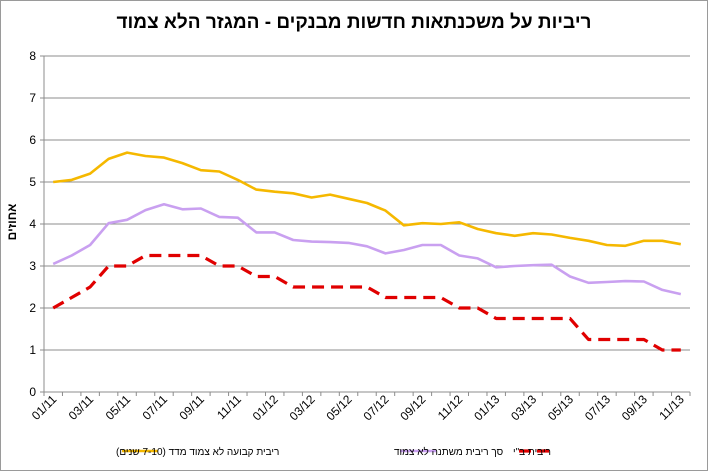  I want to click on y-tick-label-3: 3, so click(32, 266).